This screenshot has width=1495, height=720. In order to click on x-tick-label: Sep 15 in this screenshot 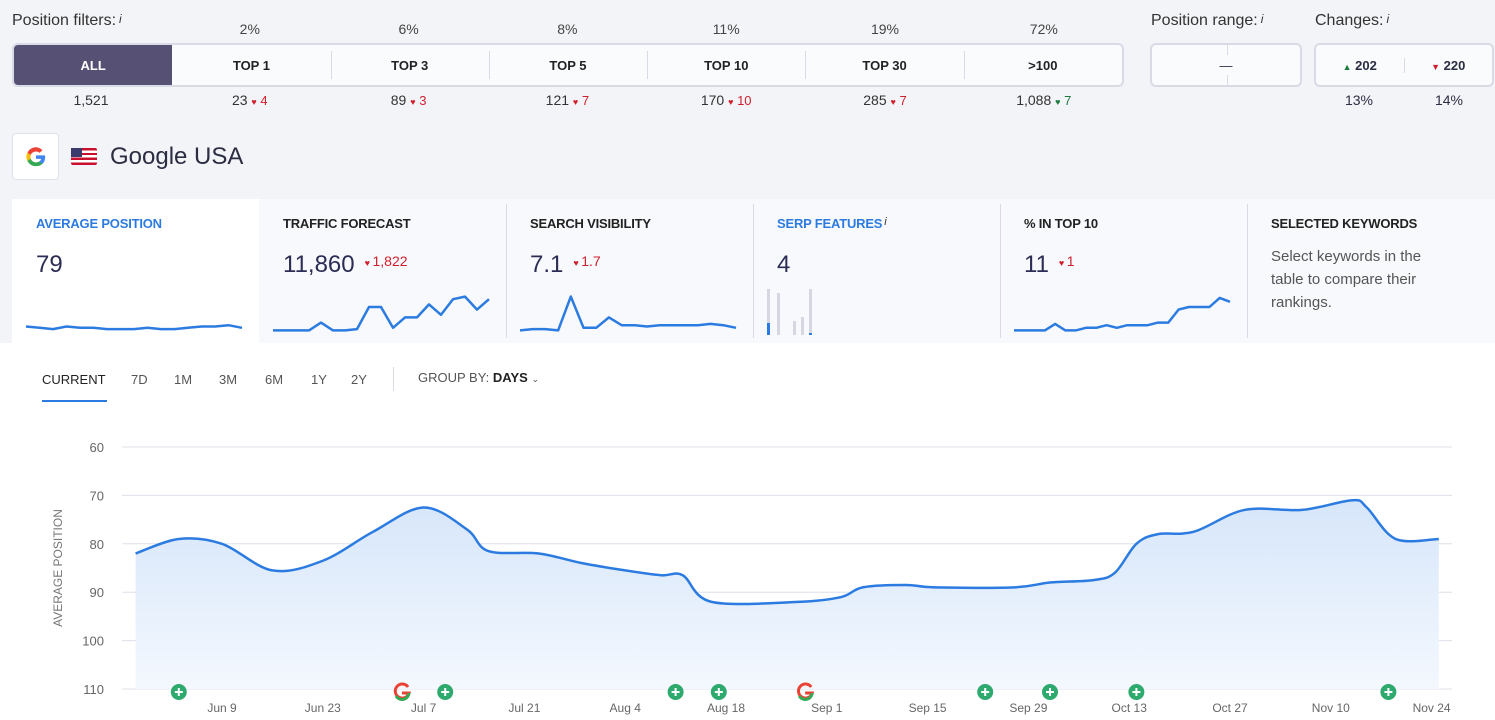, I will do `click(928, 708)`.